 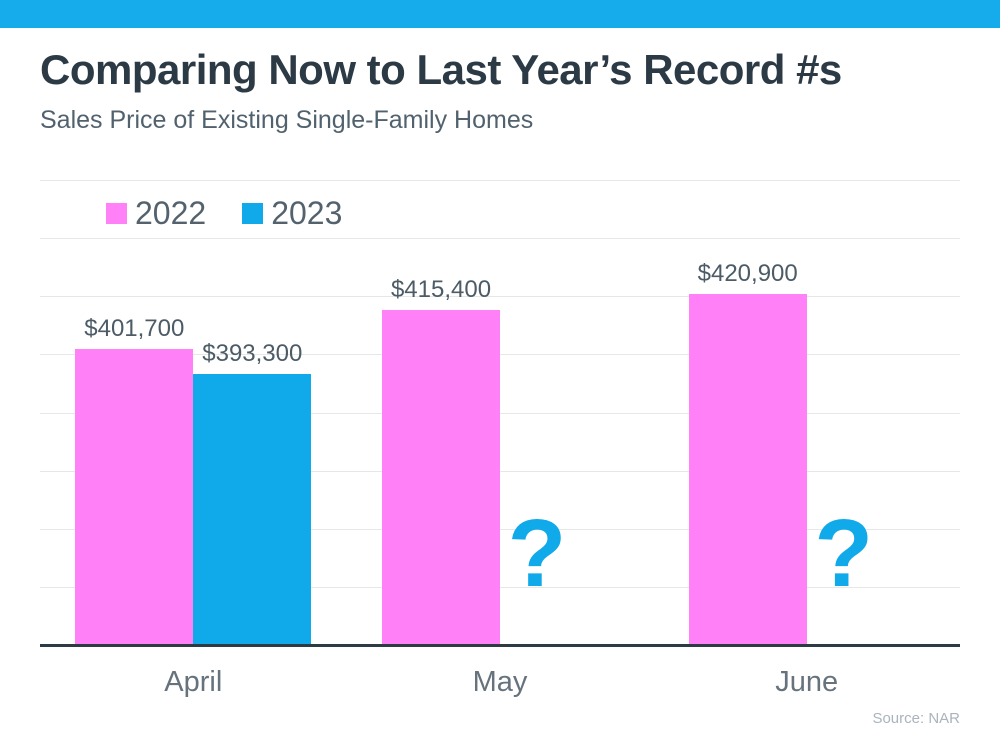 I want to click on legend-label: 2023, so click(x=307, y=213).